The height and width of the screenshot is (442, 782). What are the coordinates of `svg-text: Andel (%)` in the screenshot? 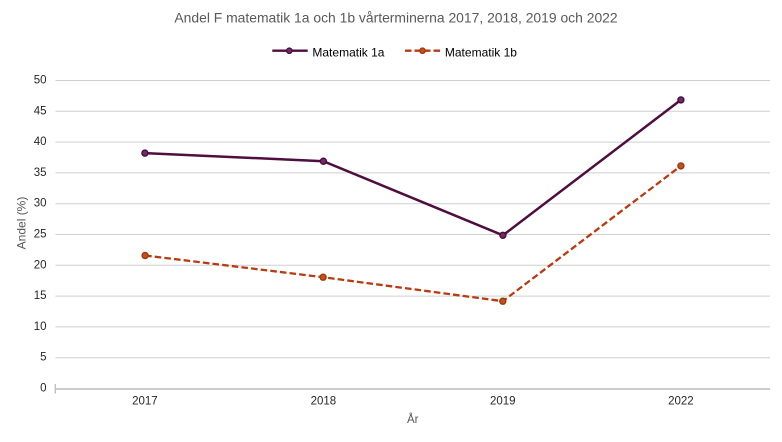 It's located at (21, 223).